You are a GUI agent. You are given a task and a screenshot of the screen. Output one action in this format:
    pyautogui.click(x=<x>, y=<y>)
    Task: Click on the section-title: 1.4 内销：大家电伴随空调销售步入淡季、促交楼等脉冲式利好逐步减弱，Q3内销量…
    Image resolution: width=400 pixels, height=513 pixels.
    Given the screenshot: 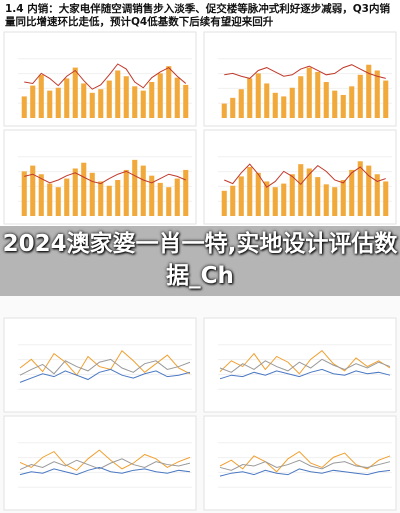 What is the action you would take?
    pyautogui.click(x=197, y=15)
    